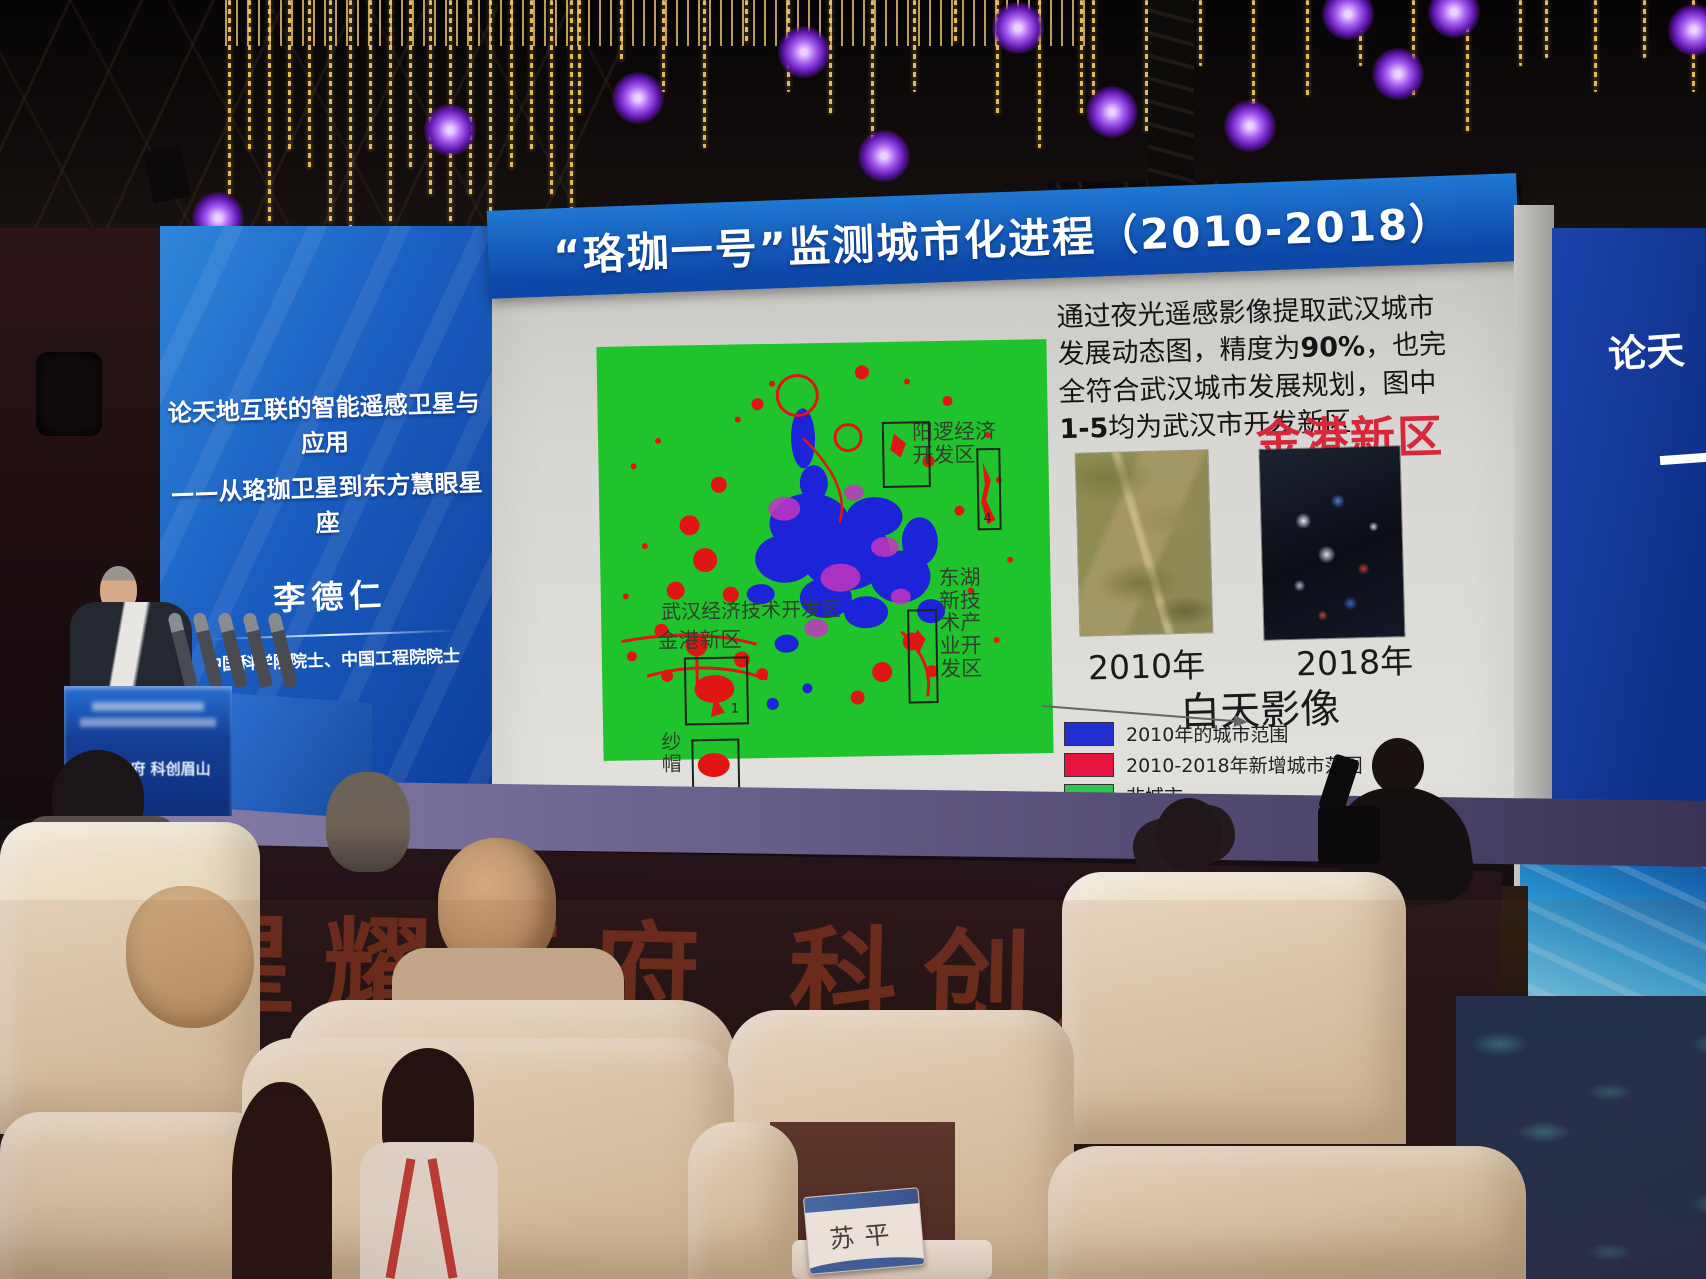  What do you see at coordinates (136, 1195) in the screenshot?
I see `sofa-front-left` at bounding box center [136, 1195].